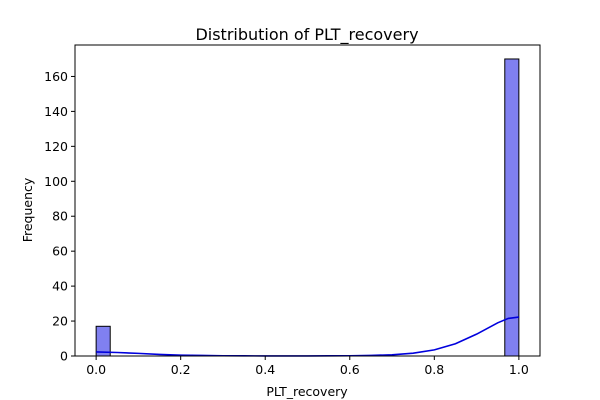 This screenshot has width=600, height=400. I want to click on y-tick-label: 60, so click(60, 251).